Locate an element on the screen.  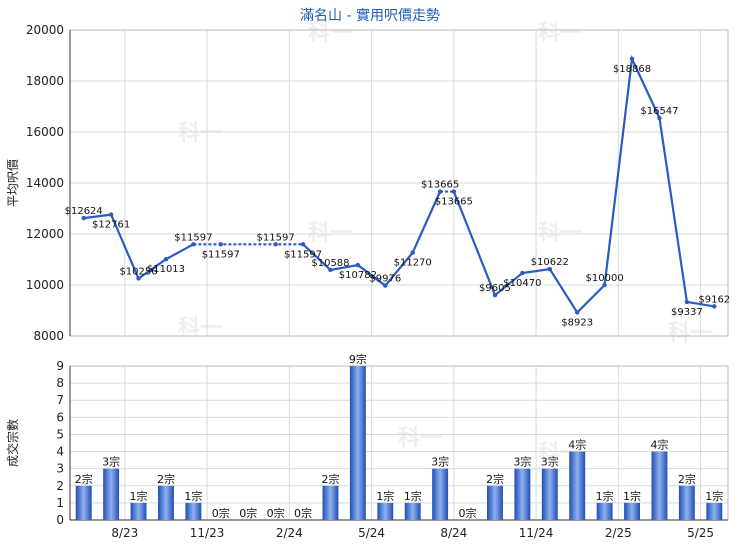
price-y-tick-label: 8000 is located at coordinates (48, 336).